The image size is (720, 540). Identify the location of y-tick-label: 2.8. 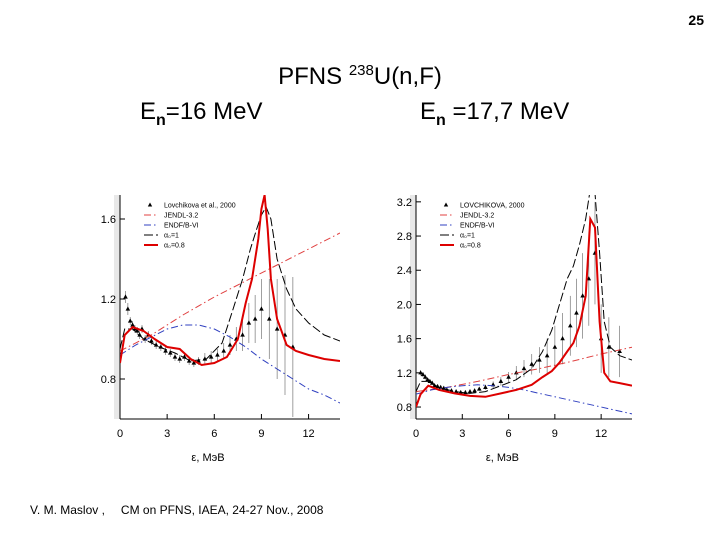
(404, 237).